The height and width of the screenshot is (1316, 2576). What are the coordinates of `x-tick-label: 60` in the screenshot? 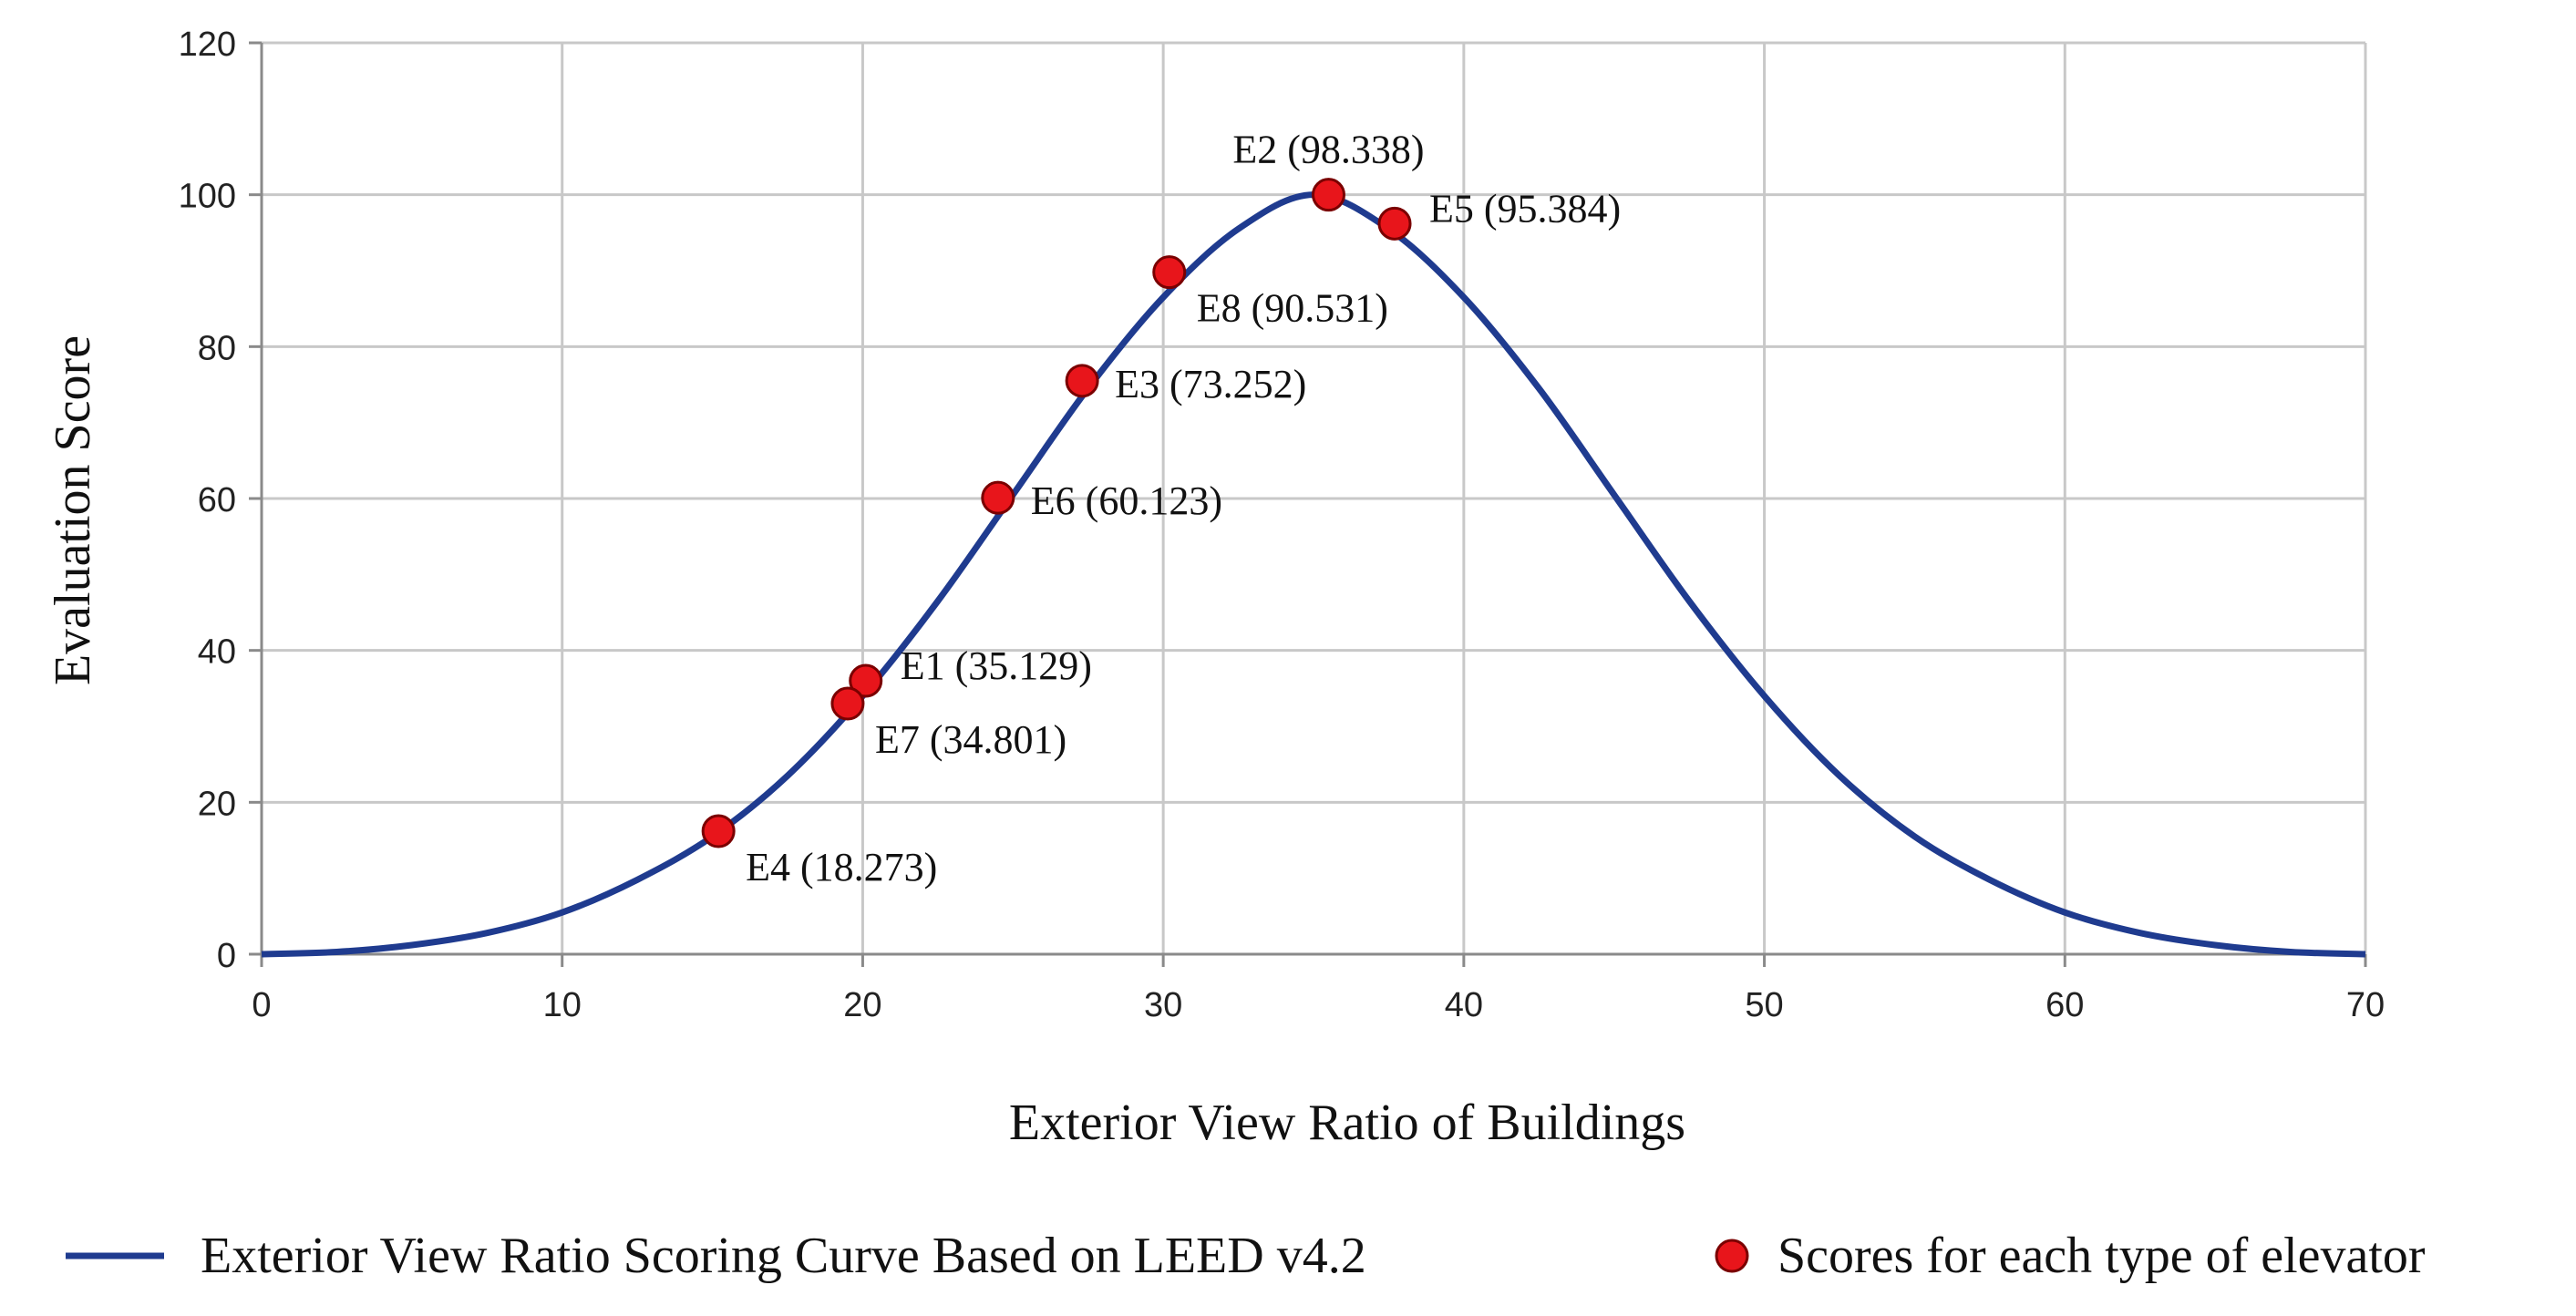 It's located at (2064, 1005).